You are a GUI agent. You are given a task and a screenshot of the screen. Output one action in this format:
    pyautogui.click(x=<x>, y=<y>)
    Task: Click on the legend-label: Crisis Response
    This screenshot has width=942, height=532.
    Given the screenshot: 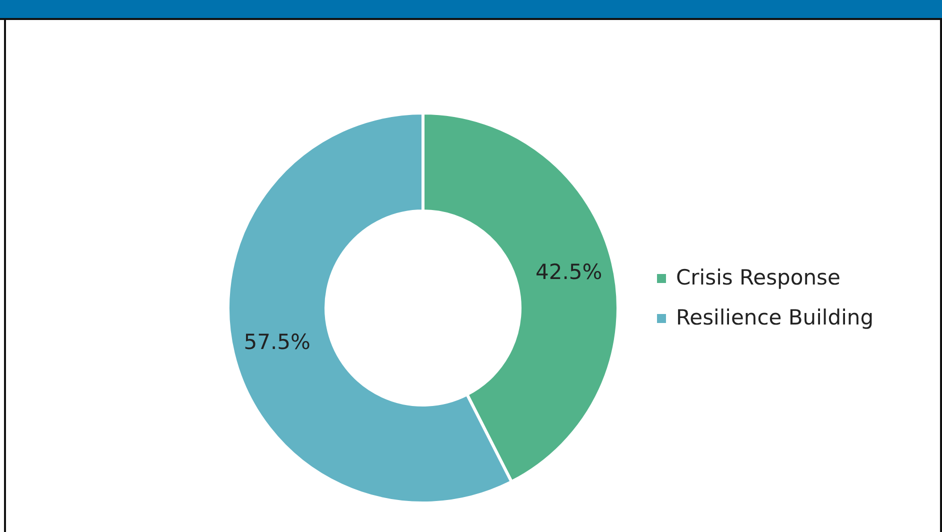 What is the action you would take?
    pyautogui.click(x=758, y=278)
    